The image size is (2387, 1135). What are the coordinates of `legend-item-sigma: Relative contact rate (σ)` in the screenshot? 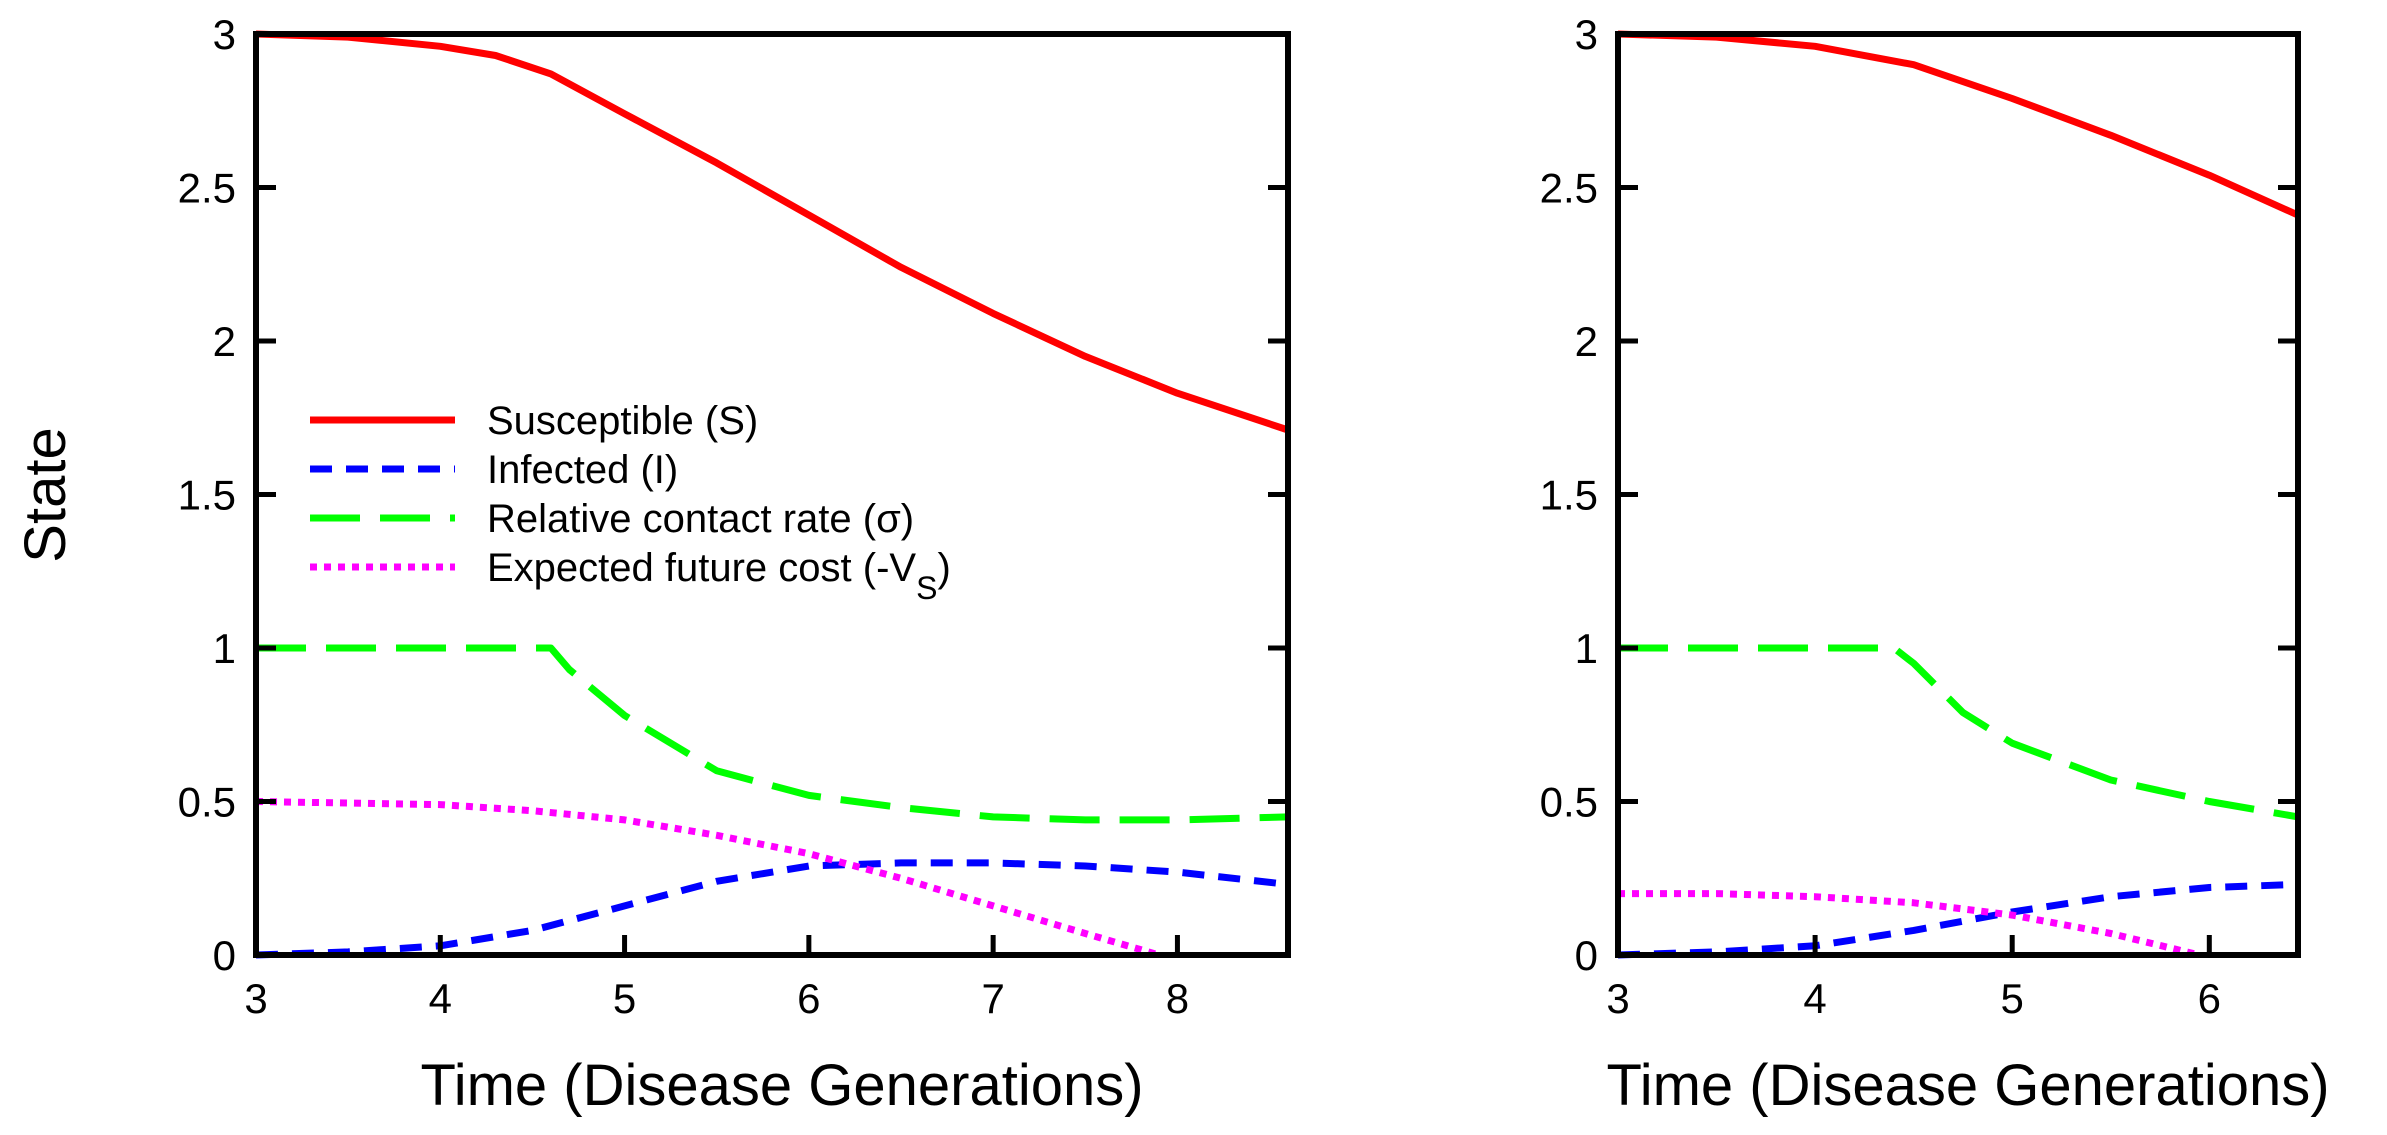 It's located at (612, 519).